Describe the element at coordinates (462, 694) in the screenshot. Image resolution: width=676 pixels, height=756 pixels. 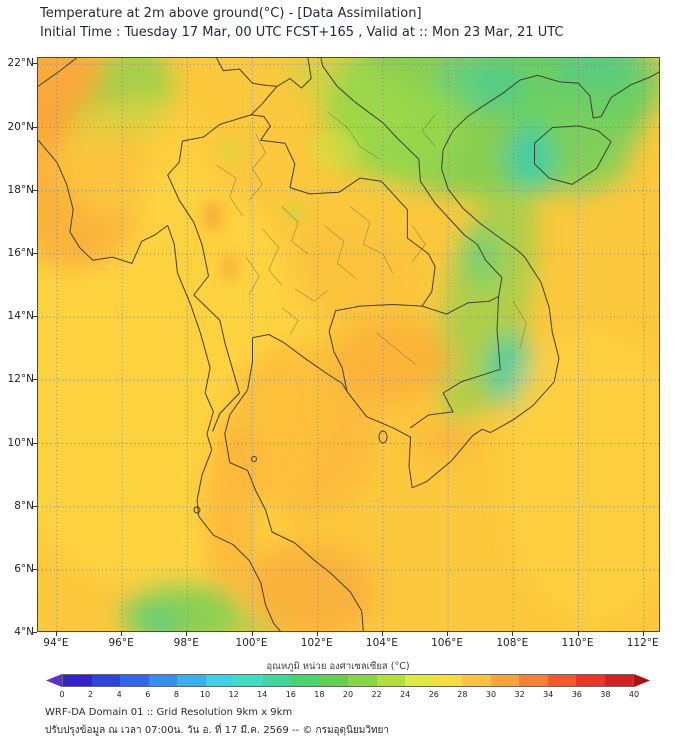
I see `colorbar-tick-label: 28` at that location.